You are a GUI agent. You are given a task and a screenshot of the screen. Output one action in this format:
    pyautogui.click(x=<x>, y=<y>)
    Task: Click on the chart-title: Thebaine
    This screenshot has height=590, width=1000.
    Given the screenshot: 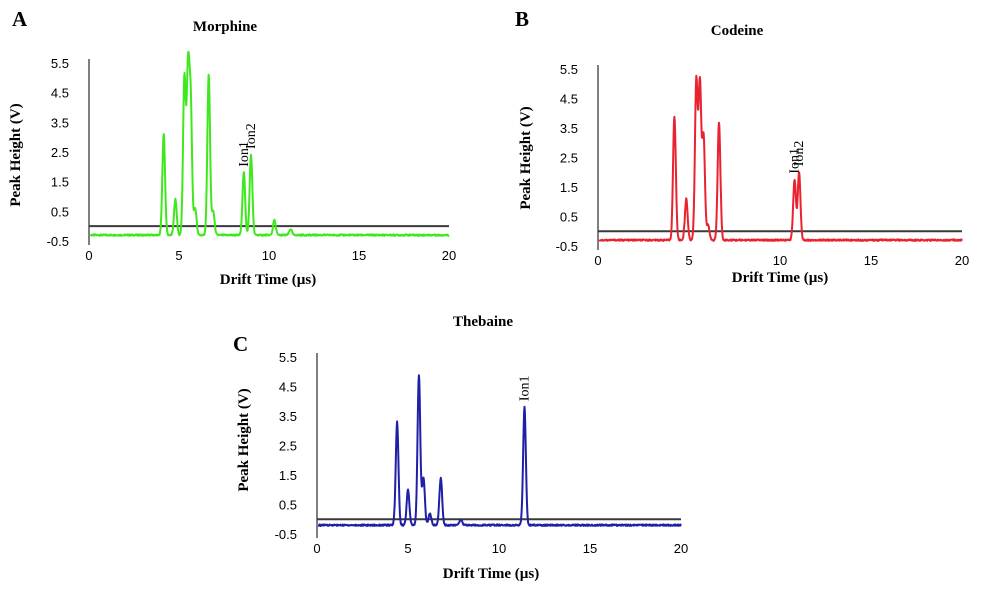 What is the action you would take?
    pyautogui.click(x=483, y=322)
    